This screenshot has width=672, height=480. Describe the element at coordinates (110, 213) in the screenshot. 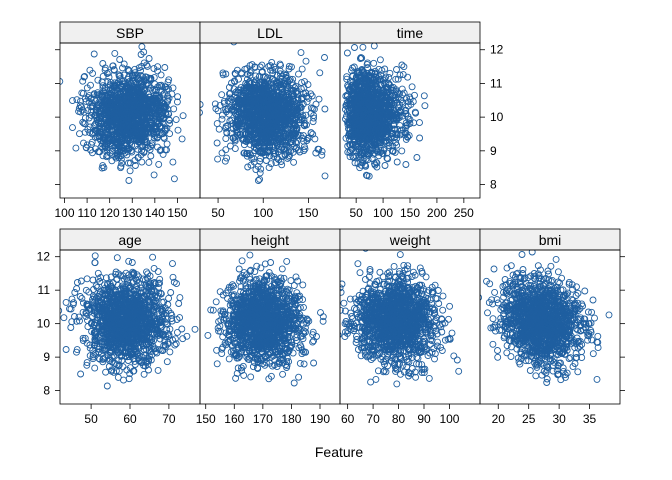

I see `x-tick-label-sbp: 120` at that location.